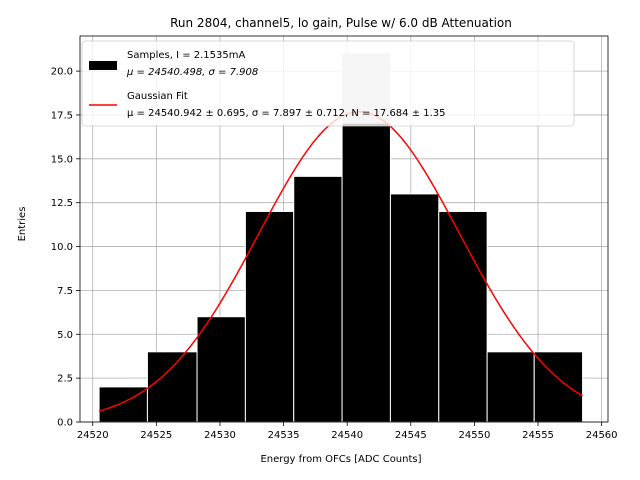 The width and height of the screenshot is (640, 480). What do you see at coordinates (156, 435) in the screenshot?
I see `x-tick-label: 24525` at bounding box center [156, 435].